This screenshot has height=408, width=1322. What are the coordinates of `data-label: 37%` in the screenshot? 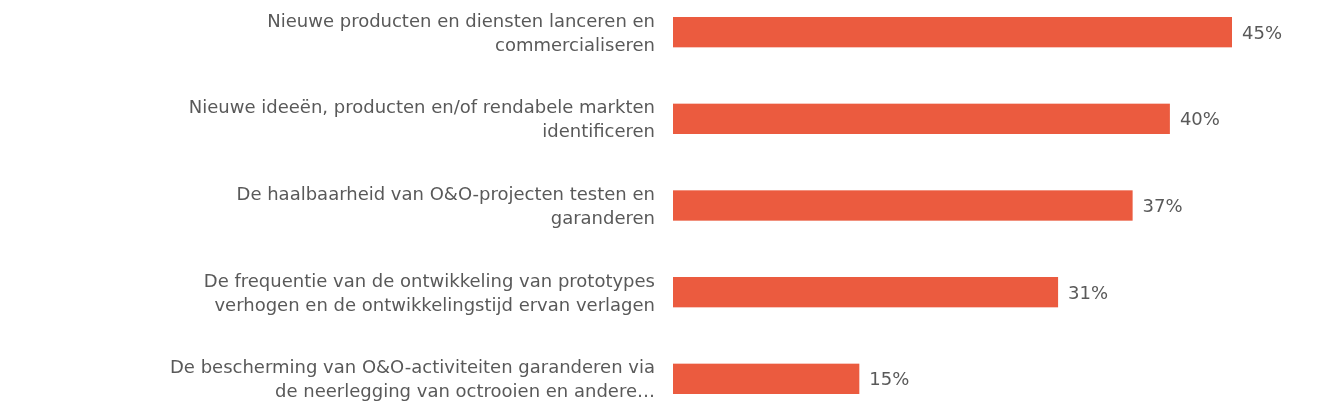 It's located at (1162, 205).